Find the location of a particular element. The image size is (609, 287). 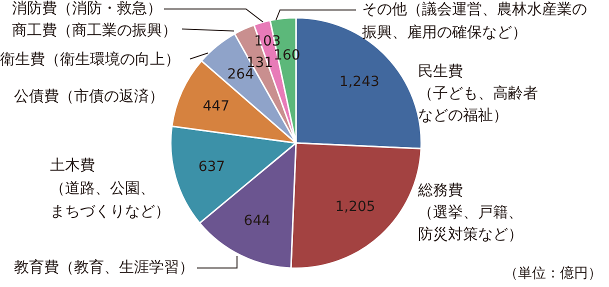

slice-label: その他（議会運営、農林水産業の振興、雇用の確保など） is located at coordinates (474, 20).